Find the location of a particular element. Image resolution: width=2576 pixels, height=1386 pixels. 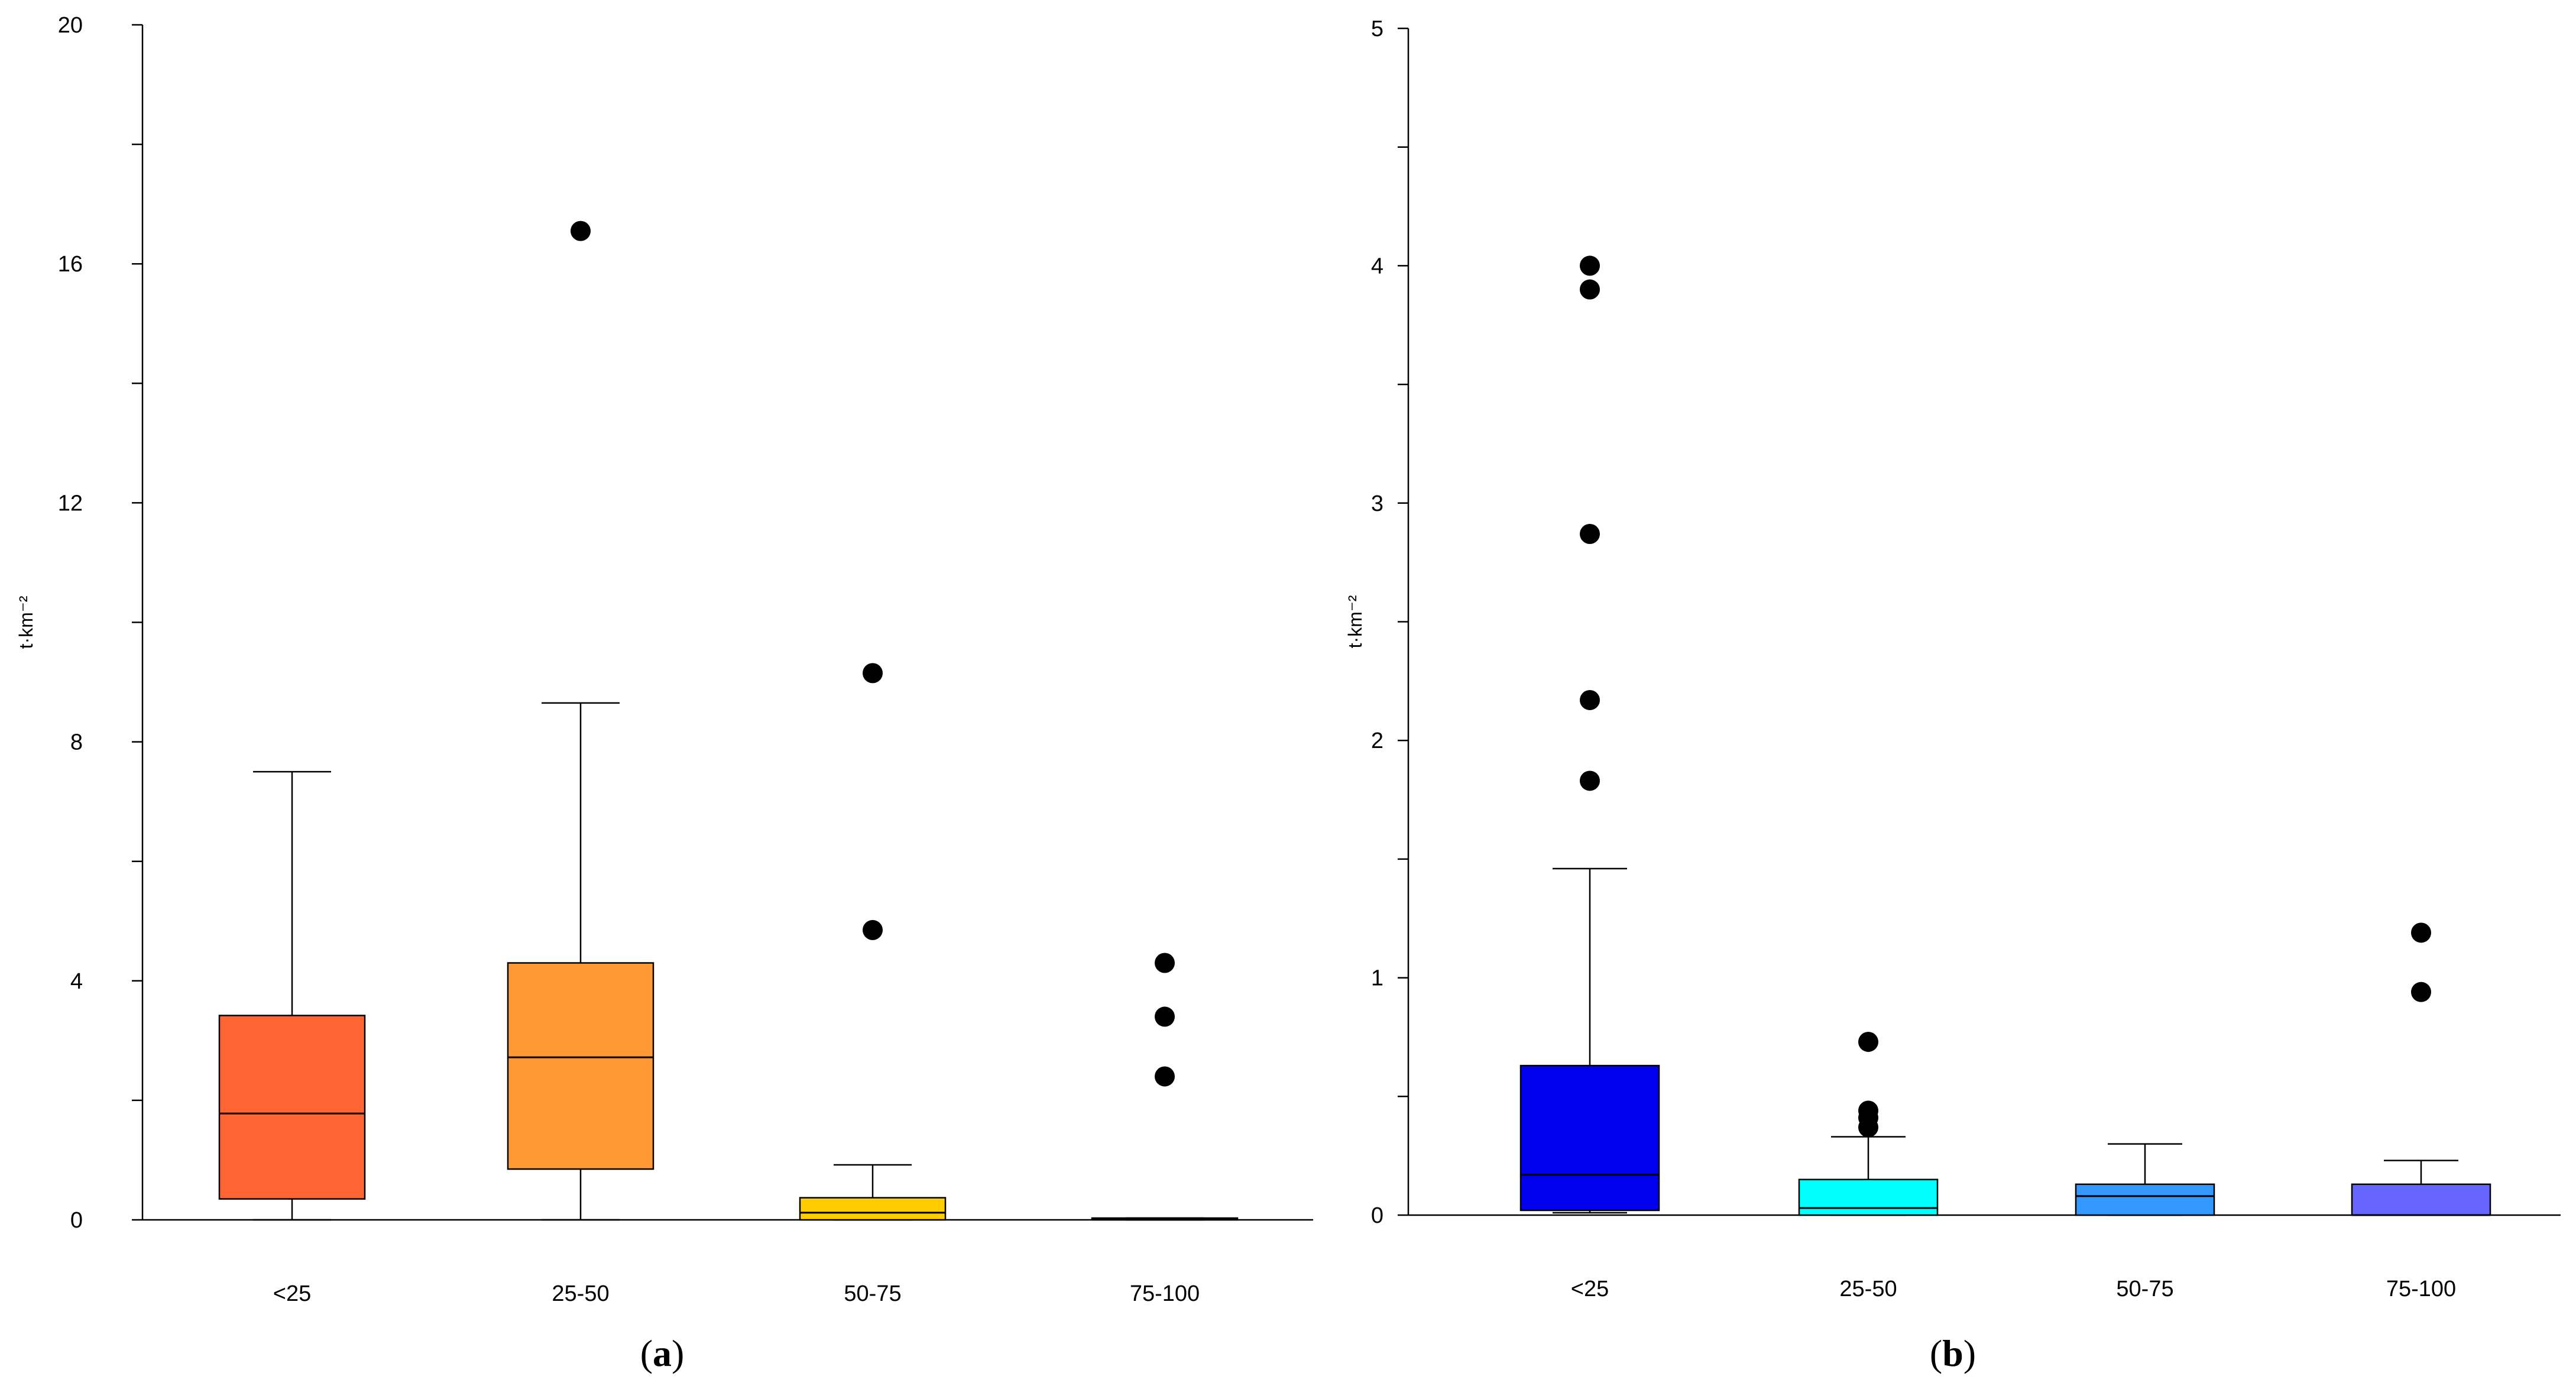

y-tick-label: 16 is located at coordinates (70, 264).